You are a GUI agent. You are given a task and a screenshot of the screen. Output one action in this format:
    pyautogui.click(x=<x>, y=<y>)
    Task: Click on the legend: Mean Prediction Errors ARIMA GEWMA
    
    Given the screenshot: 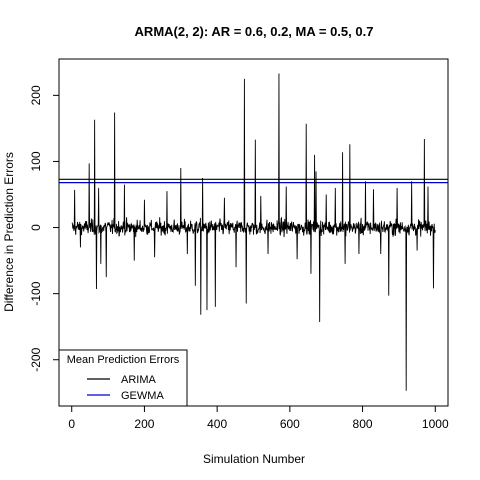 What is the action you would take?
    pyautogui.click(x=123, y=378)
    